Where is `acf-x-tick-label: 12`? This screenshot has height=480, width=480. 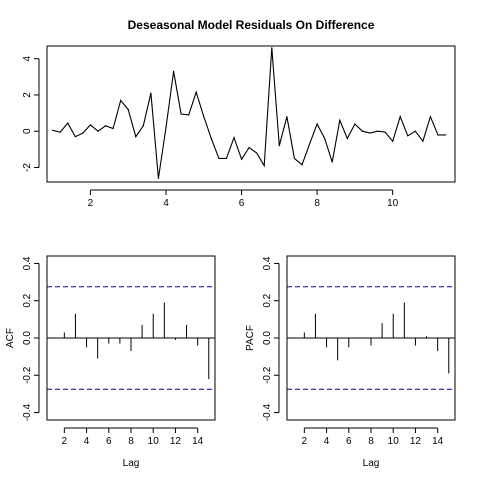
acf-x-tick-label: 12 is located at coordinates (176, 441).